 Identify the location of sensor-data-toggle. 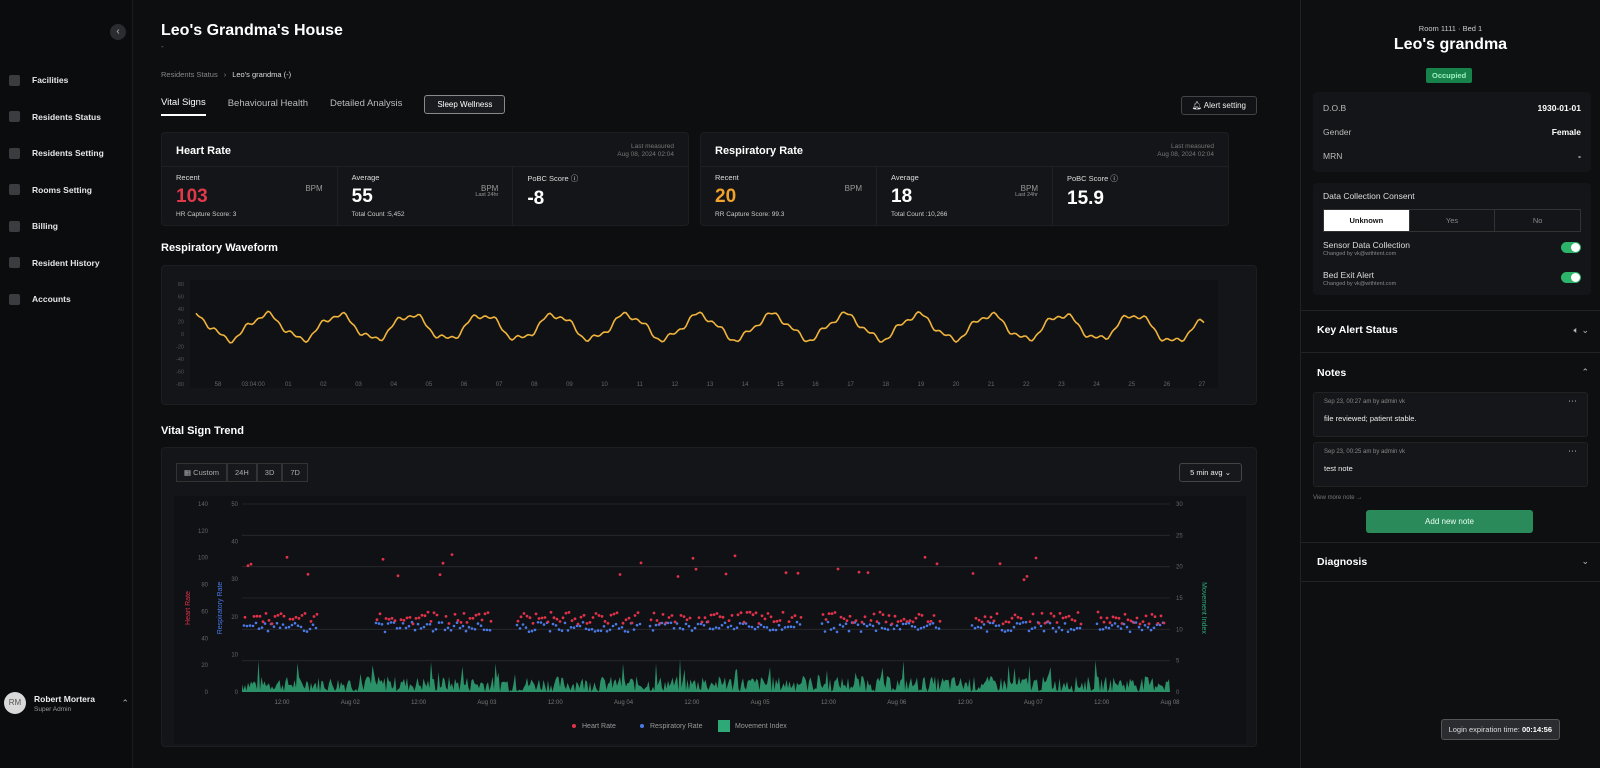
(1571, 247).